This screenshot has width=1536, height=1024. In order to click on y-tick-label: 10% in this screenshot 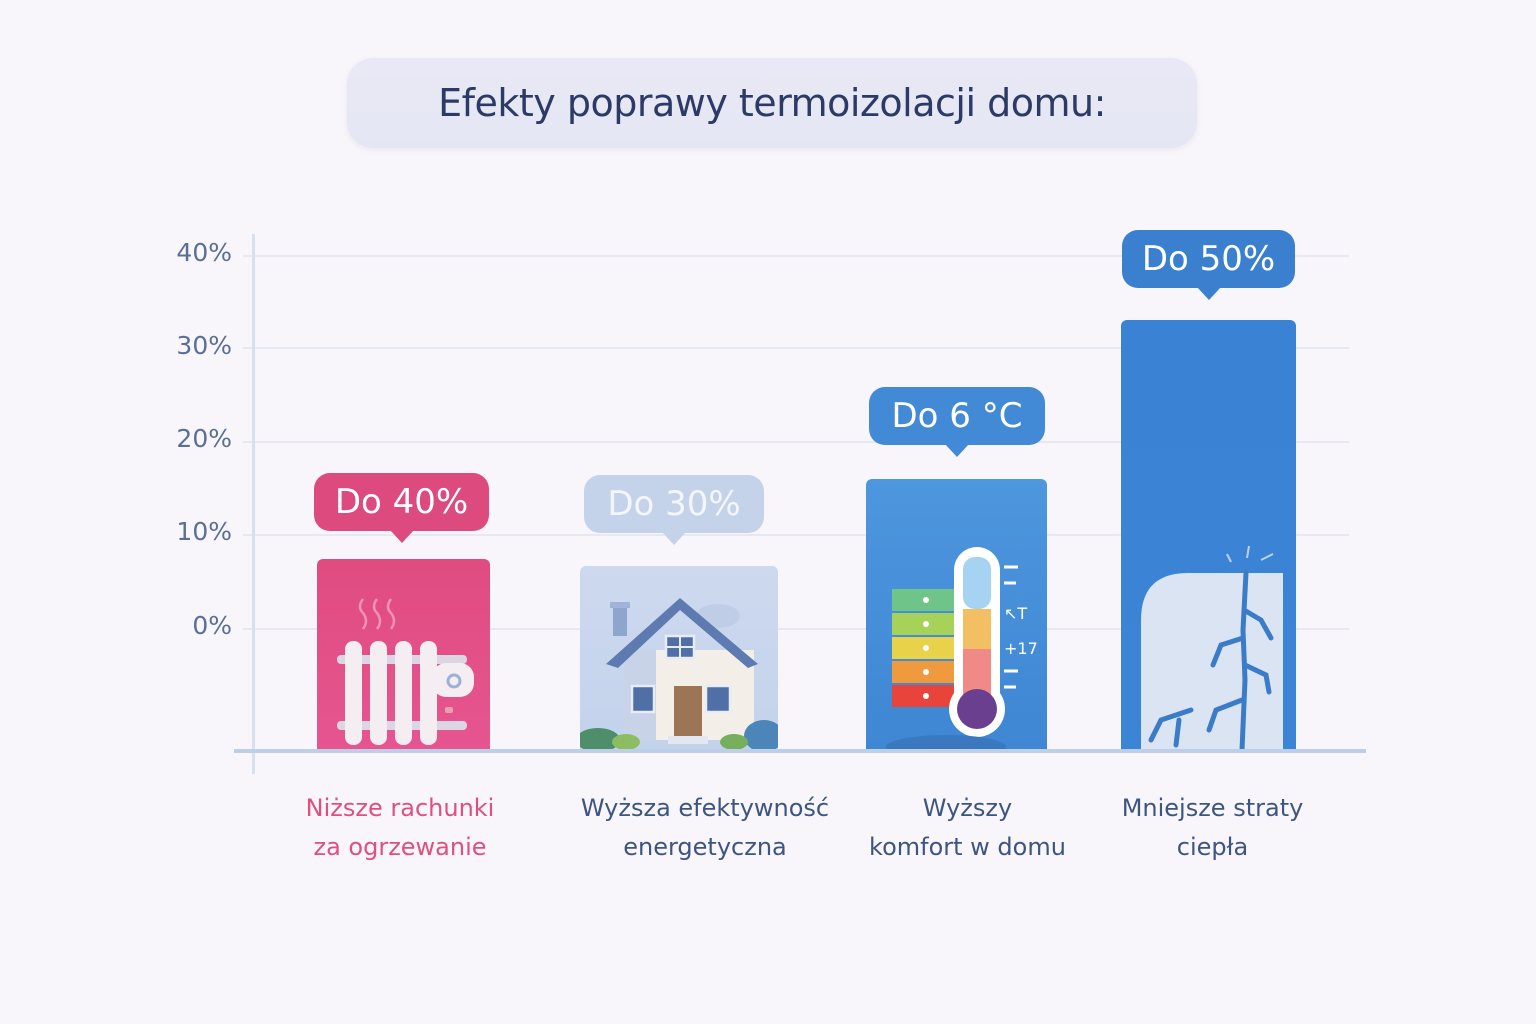, I will do `click(204, 531)`.